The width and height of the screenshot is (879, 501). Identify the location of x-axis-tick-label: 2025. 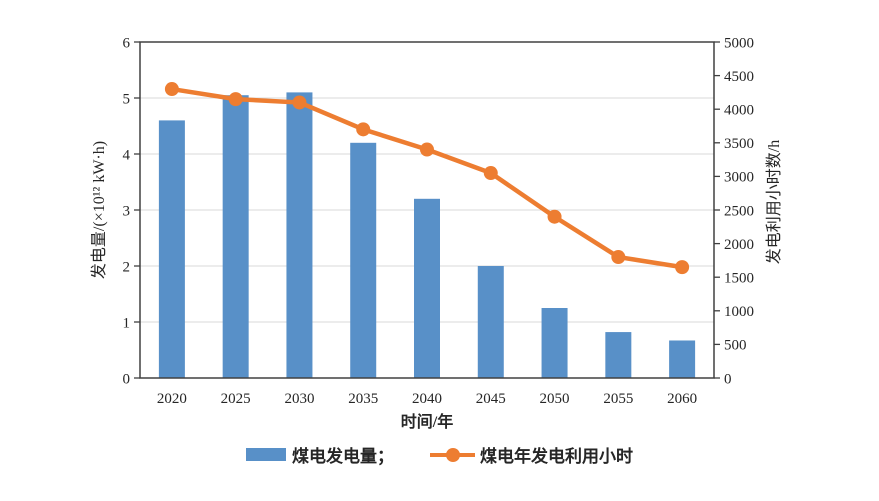
(236, 399).